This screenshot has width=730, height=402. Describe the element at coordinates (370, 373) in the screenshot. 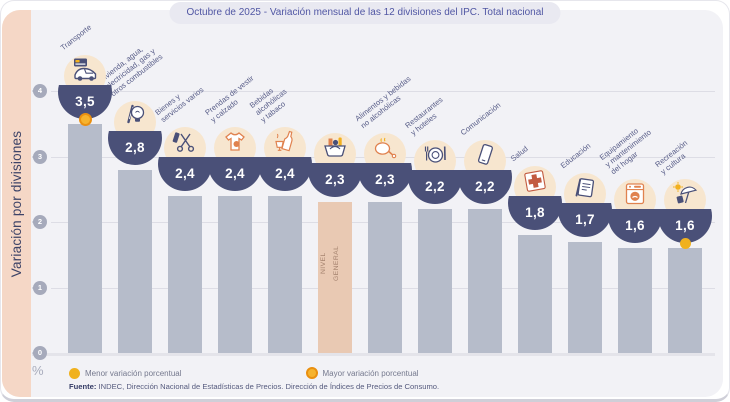

I see `legend-max-label: Mayor variación porcentual` at that location.